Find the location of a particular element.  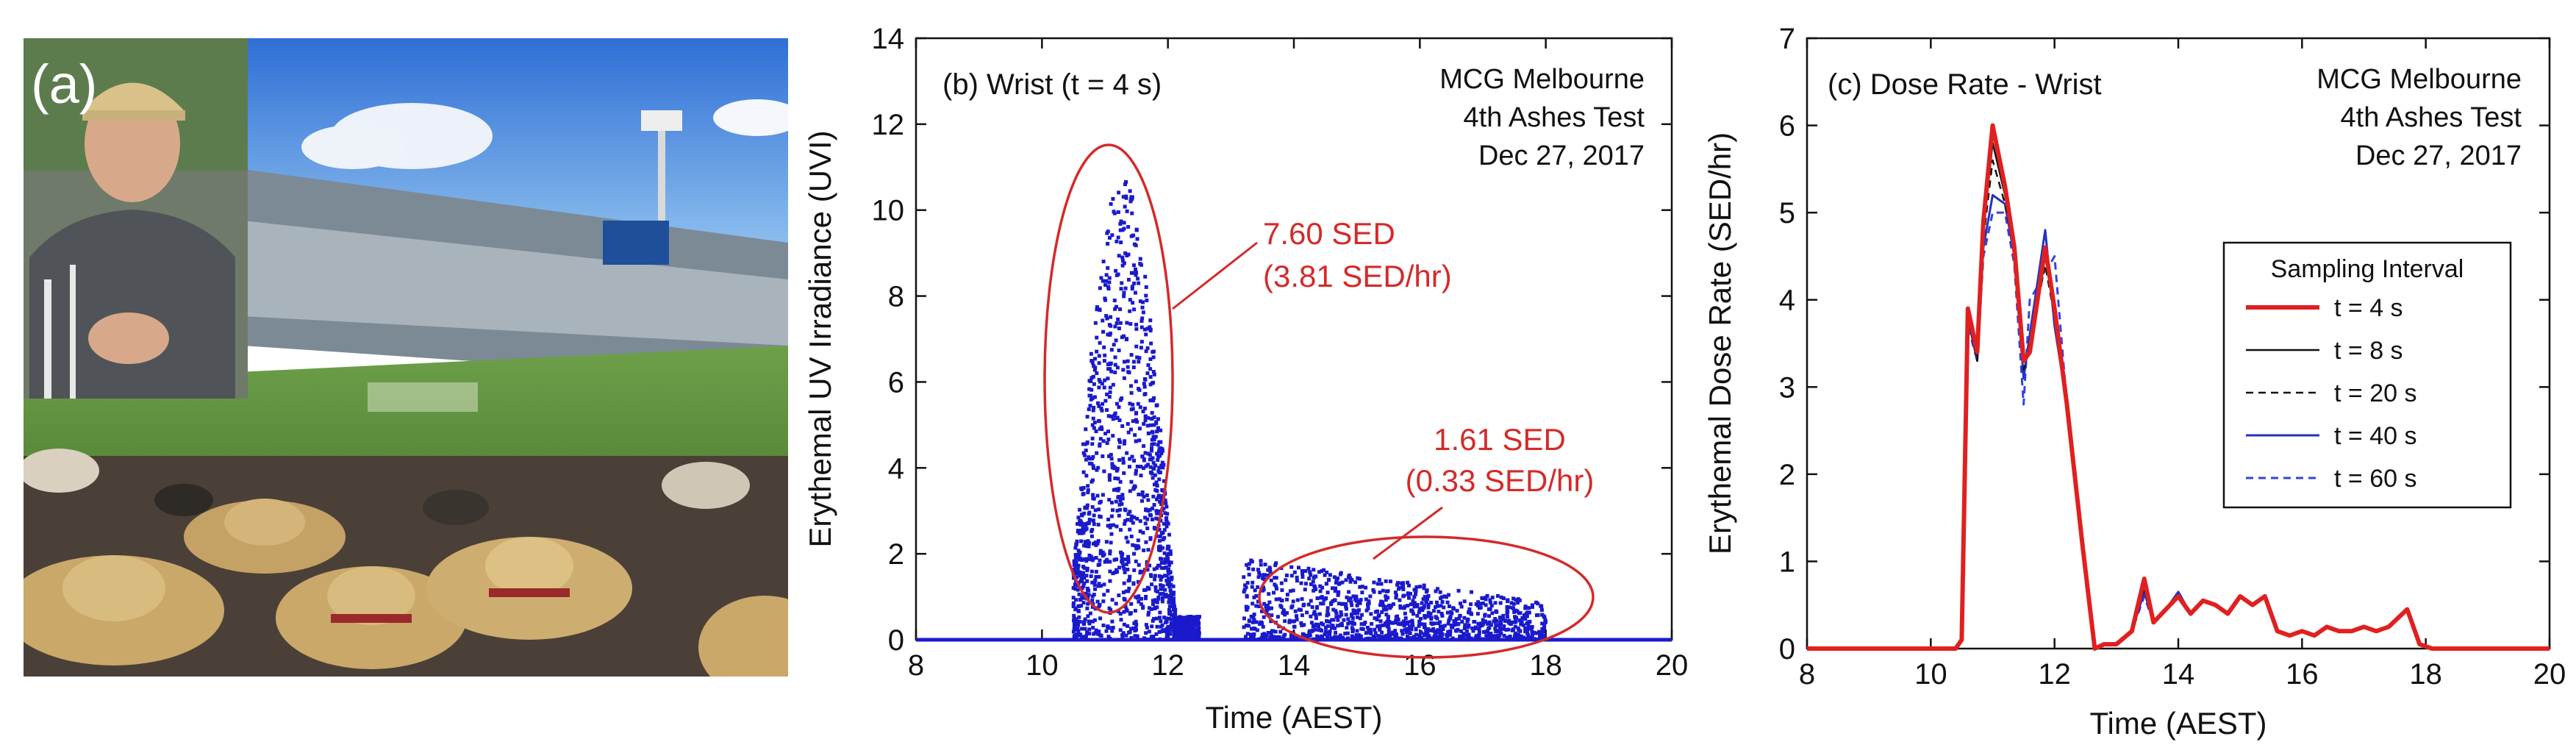

x-tick-label: 10 is located at coordinates (1931, 674).